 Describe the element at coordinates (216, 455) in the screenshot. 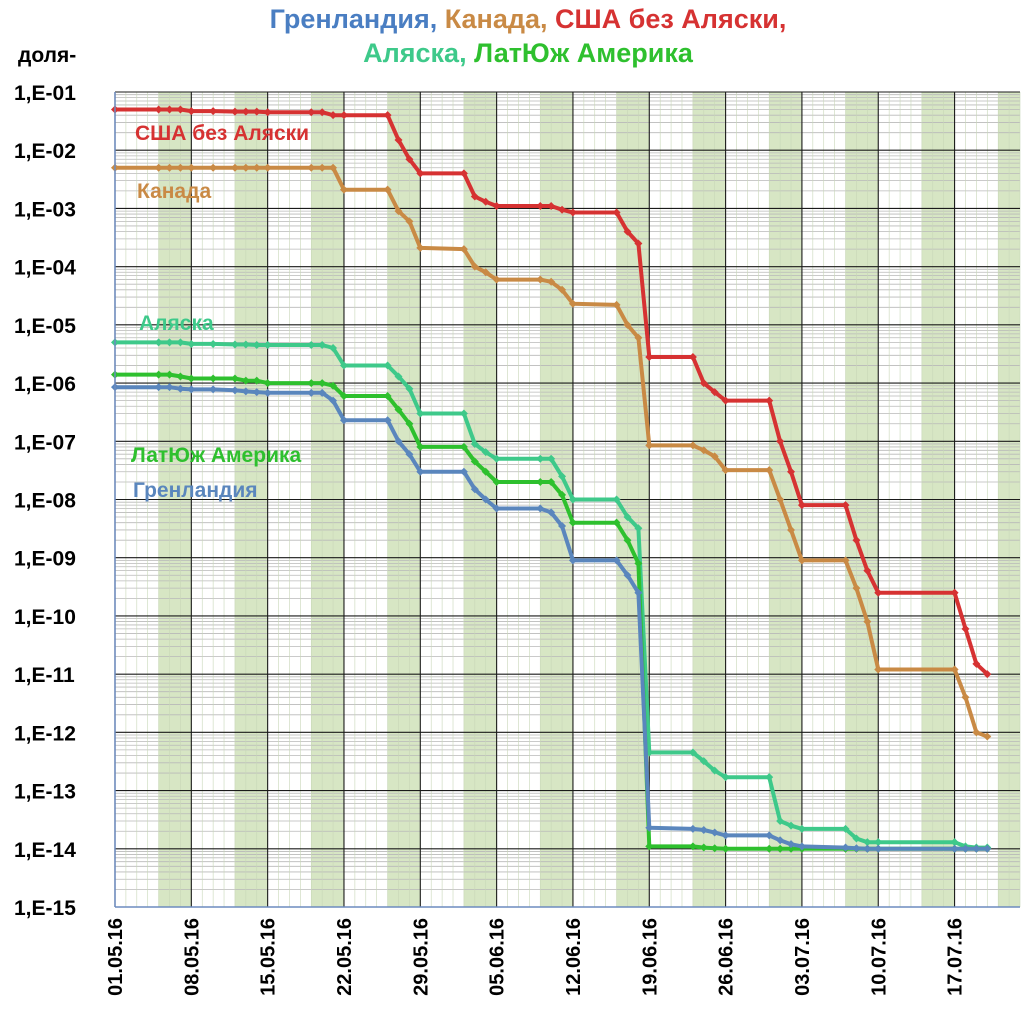

I see `series-label-latin-america: ЛатЮж Америка` at that location.